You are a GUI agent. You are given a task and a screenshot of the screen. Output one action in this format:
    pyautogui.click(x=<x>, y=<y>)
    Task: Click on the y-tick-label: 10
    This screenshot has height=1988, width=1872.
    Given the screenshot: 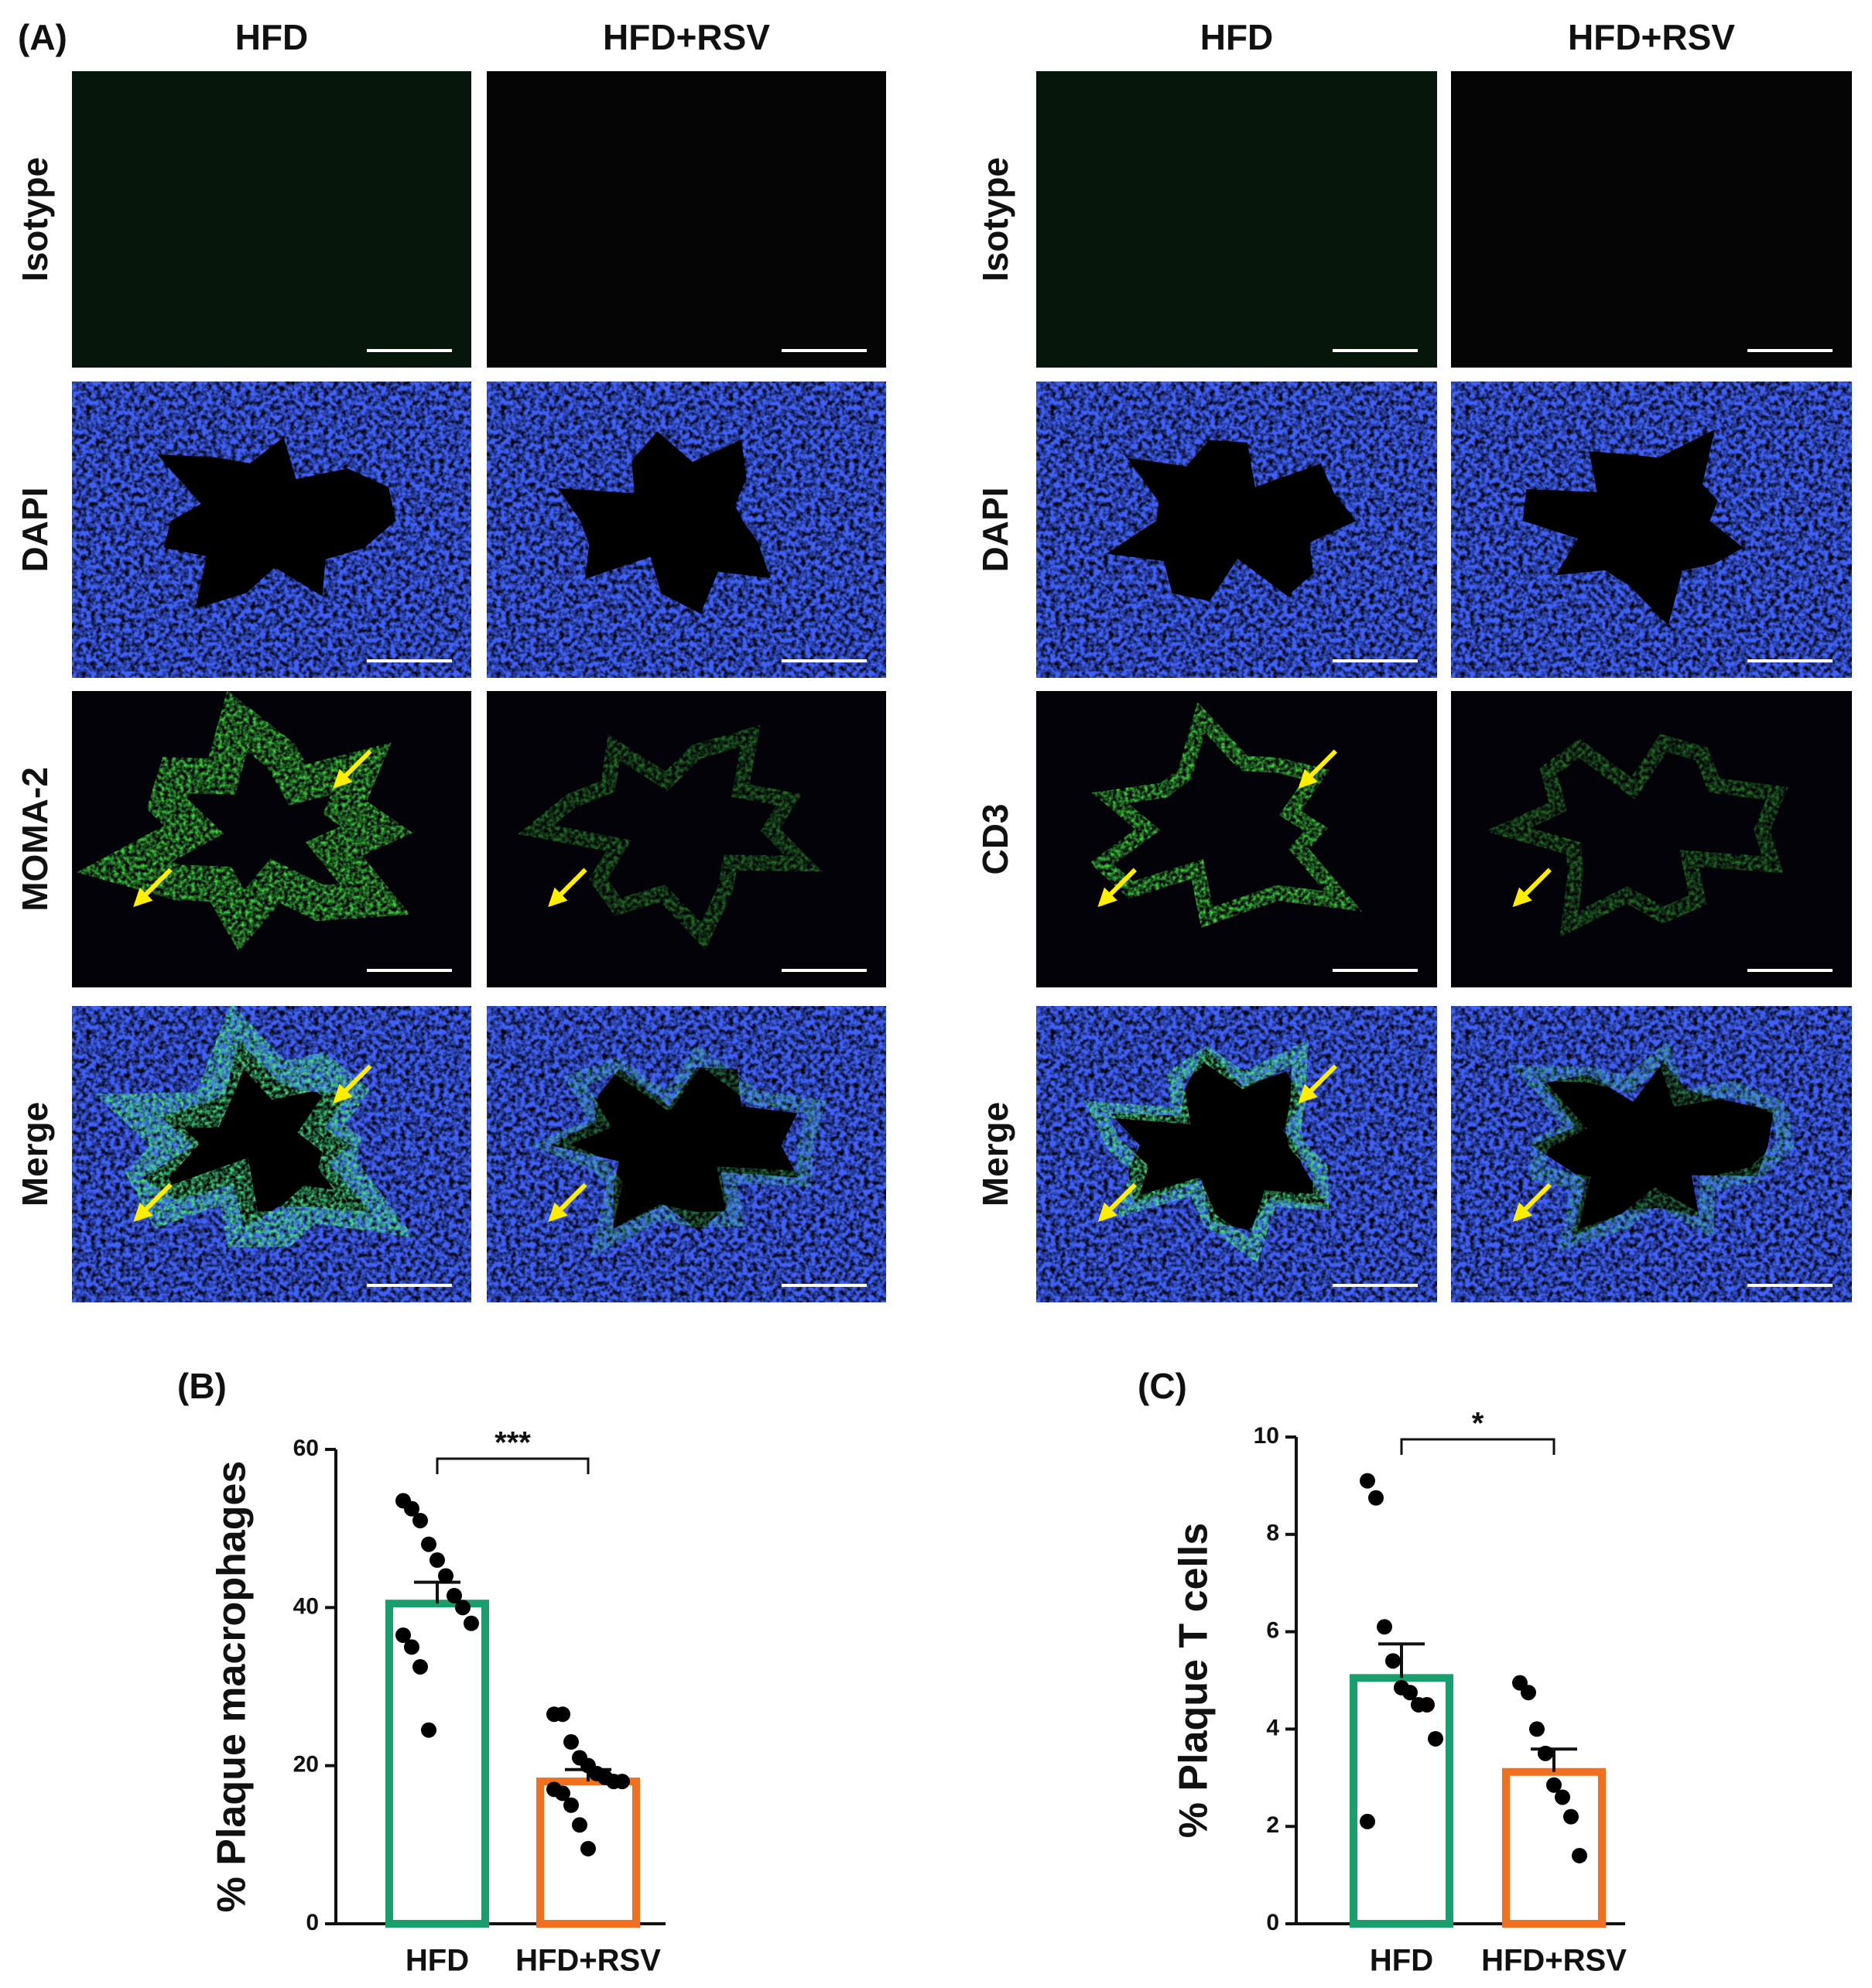 What is the action you would take?
    pyautogui.click(x=1266, y=1436)
    